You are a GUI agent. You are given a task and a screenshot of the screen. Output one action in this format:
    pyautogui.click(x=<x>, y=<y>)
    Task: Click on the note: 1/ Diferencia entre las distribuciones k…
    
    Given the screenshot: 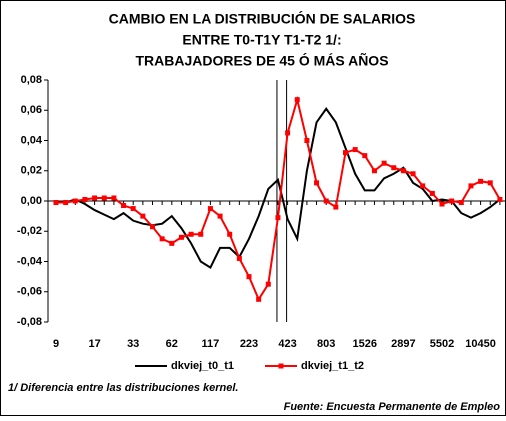 What is the action you would take?
    pyautogui.click(x=123, y=388)
    